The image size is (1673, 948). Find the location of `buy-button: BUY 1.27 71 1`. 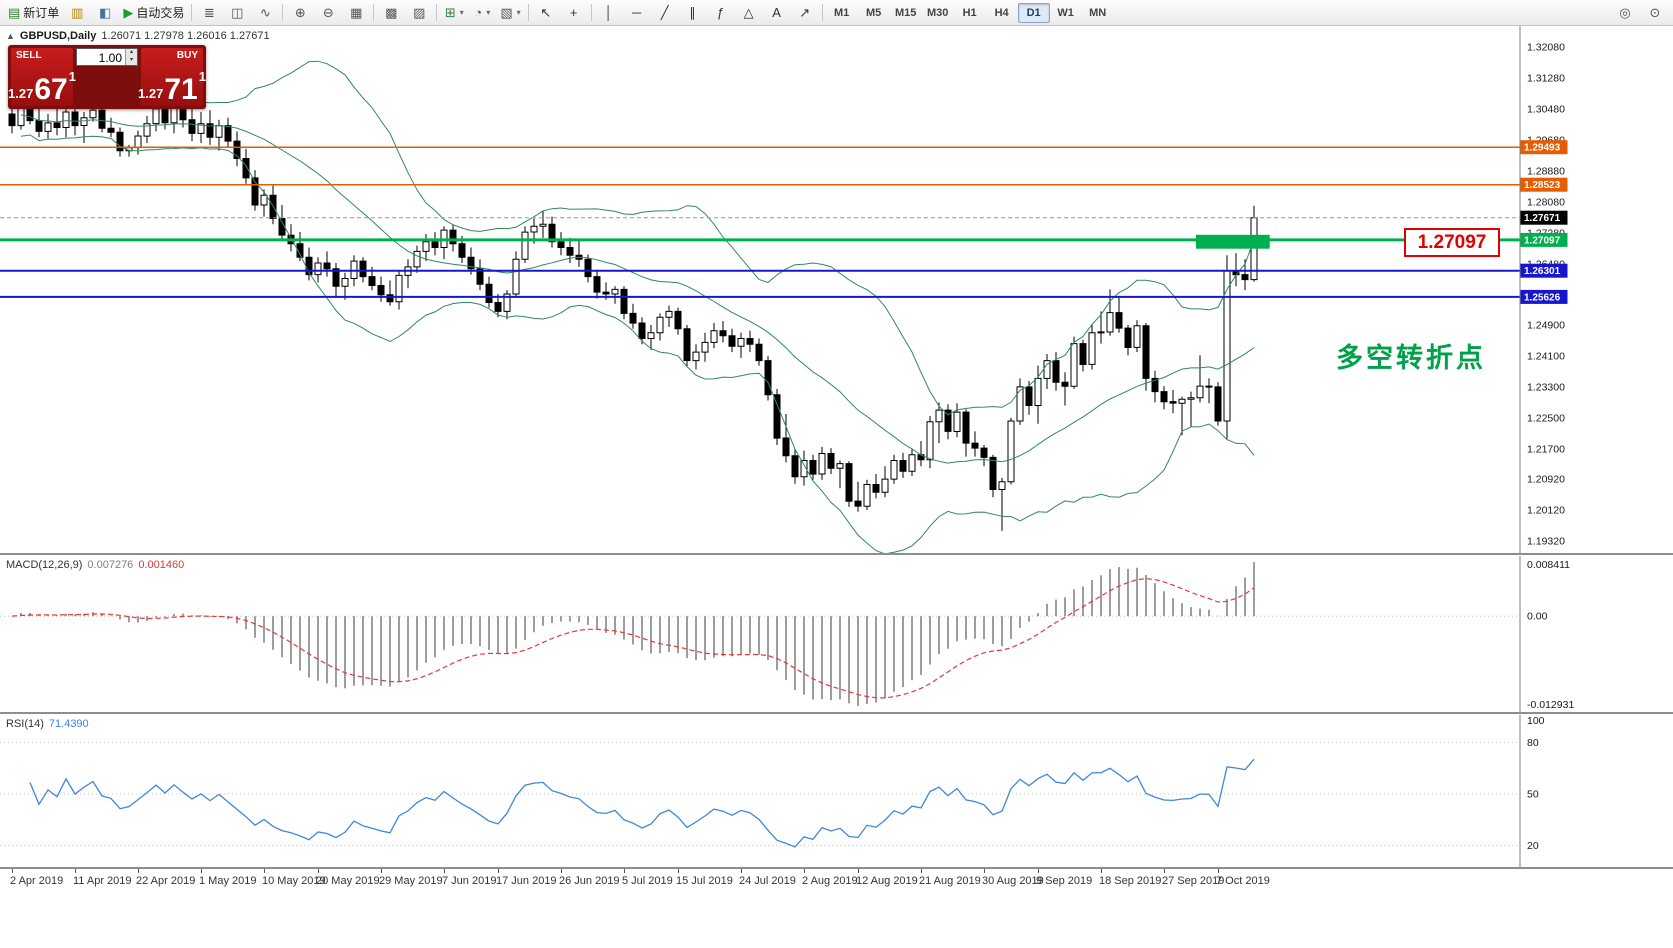

buy-button: BUY 1.27 71 1 is located at coordinates (172, 77).